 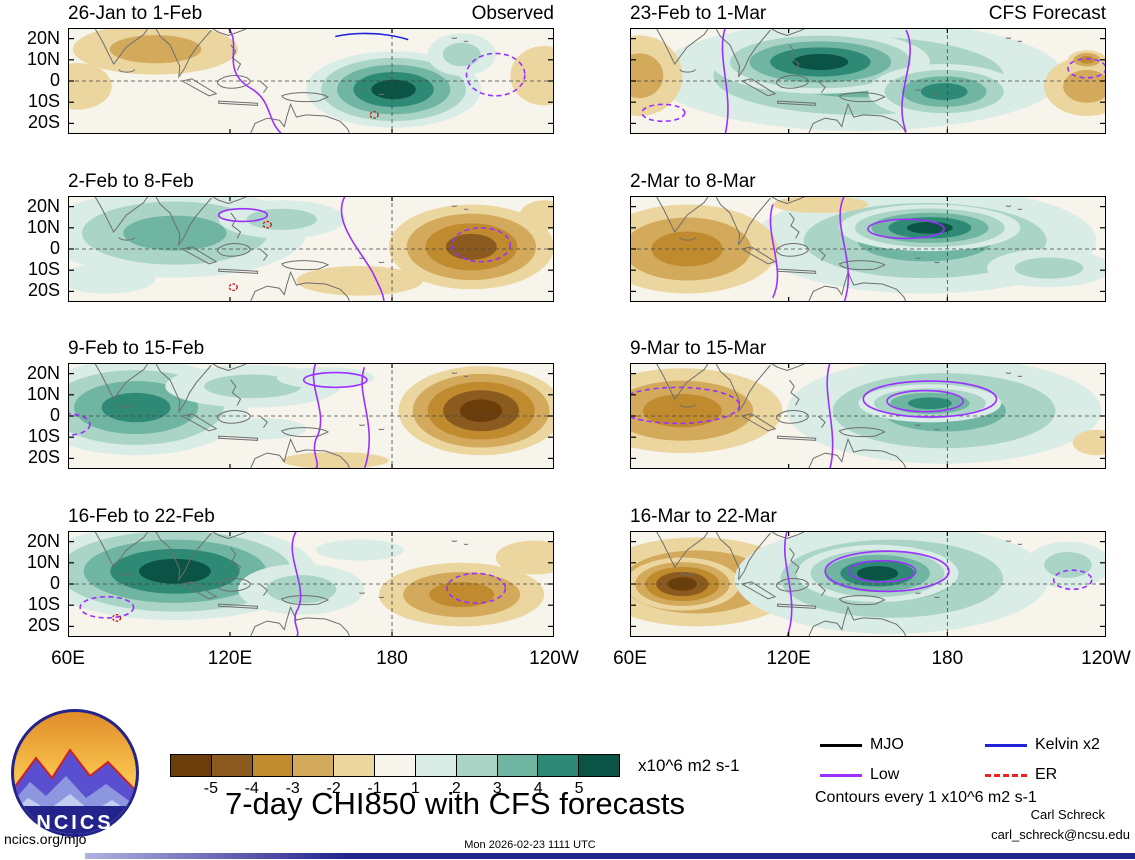 What do you see at coordinates (374, 788) in the screenshot?
I see `colorbar-tick-label: -1` at bounding box center [374, 788].